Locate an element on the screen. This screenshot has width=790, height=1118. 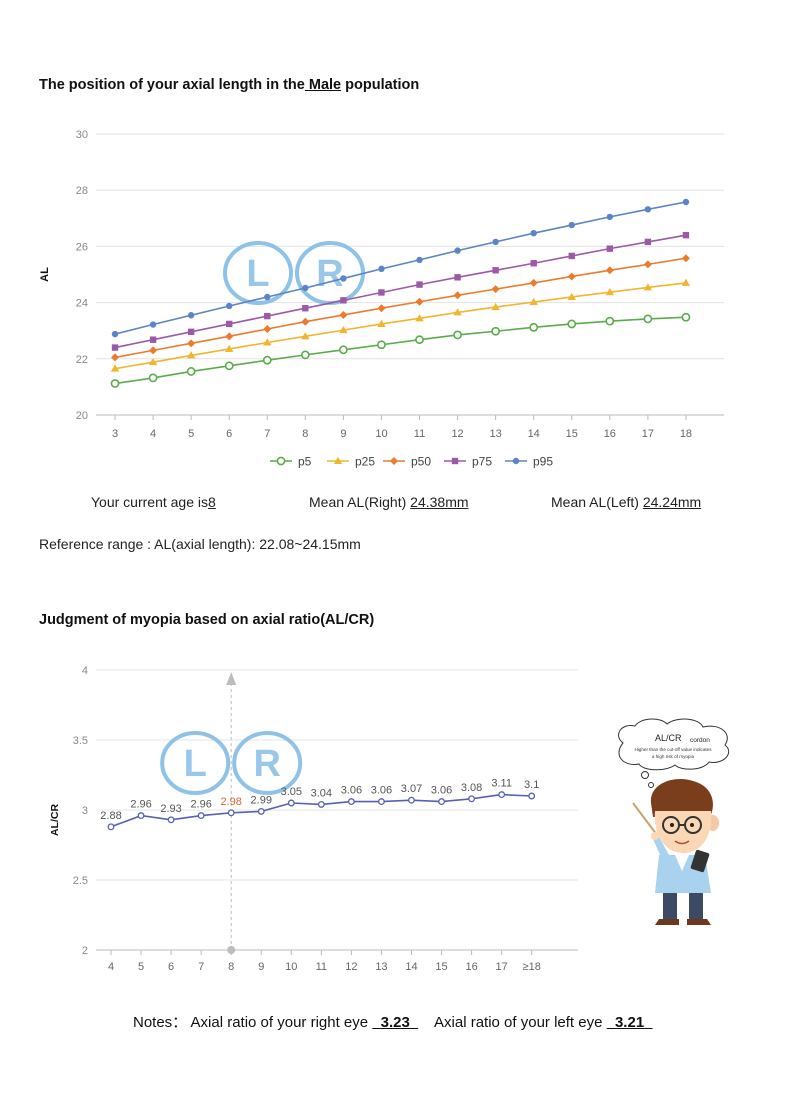
series-line-p75 is located at coordinates (400, 291).